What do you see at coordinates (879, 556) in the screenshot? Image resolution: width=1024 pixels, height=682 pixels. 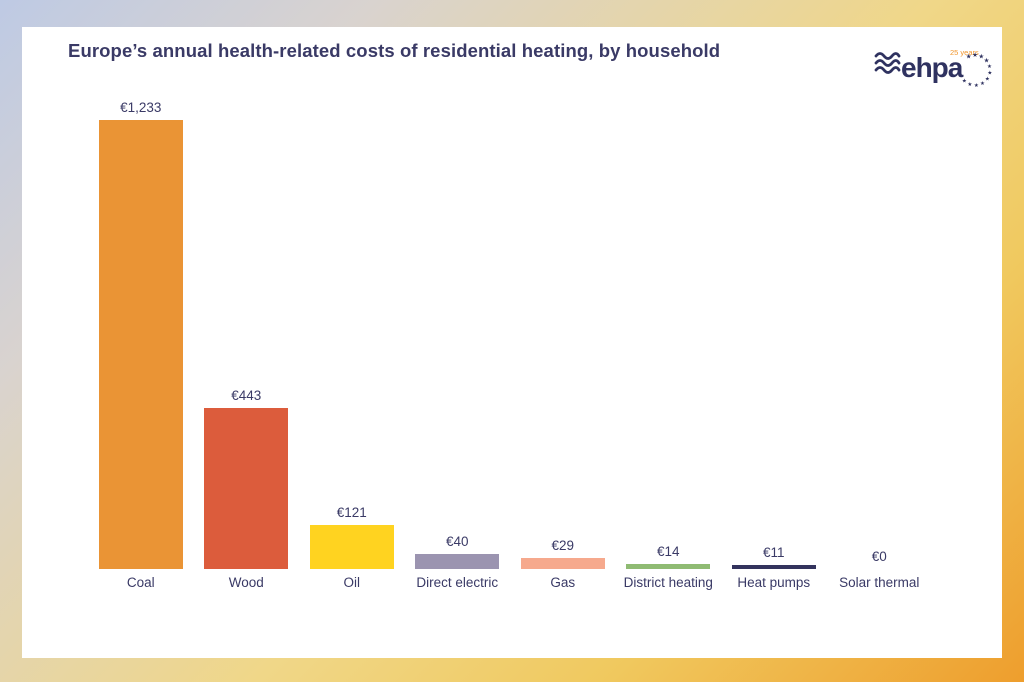 I see `bar-value-label: €0` at bounding box center [879, 556].